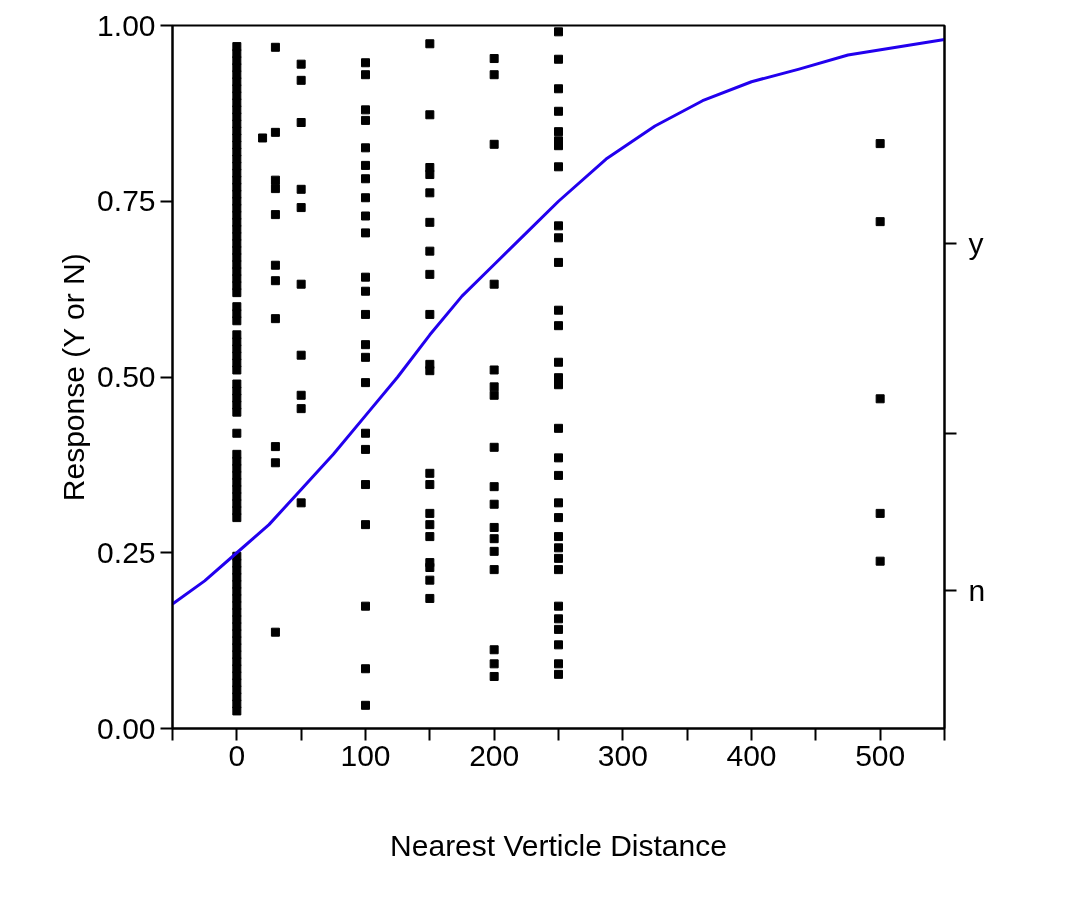 The height and width of the screenshot is (916, 1070). What do you see at coordinates (751, 755) in the screenshot?
I see `x-tick-label: 400` at bounding box center [751, 755].